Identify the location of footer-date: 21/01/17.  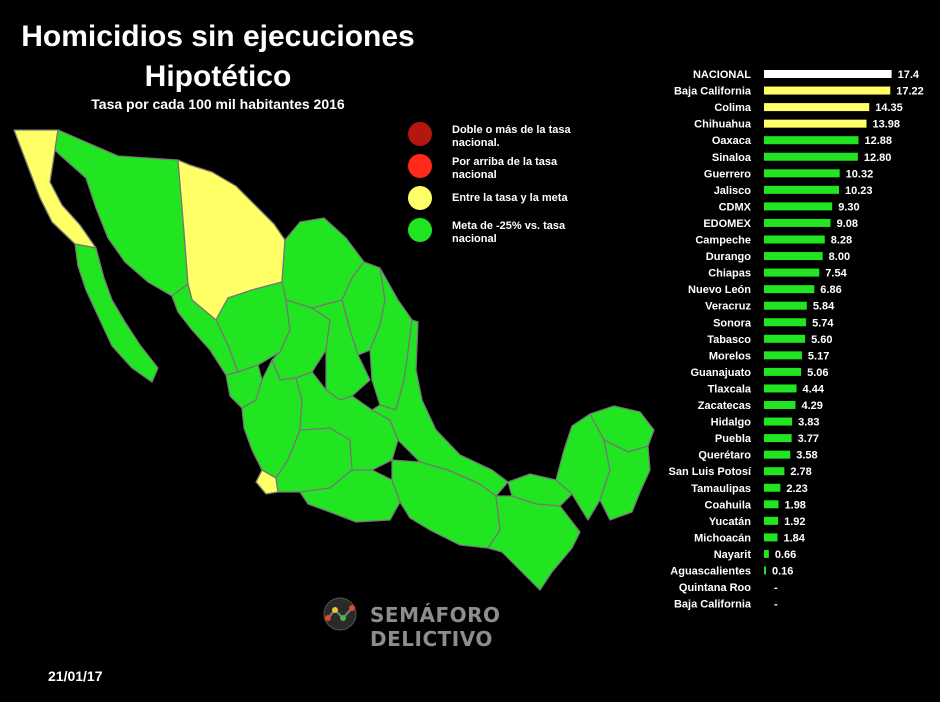
(75, 676).